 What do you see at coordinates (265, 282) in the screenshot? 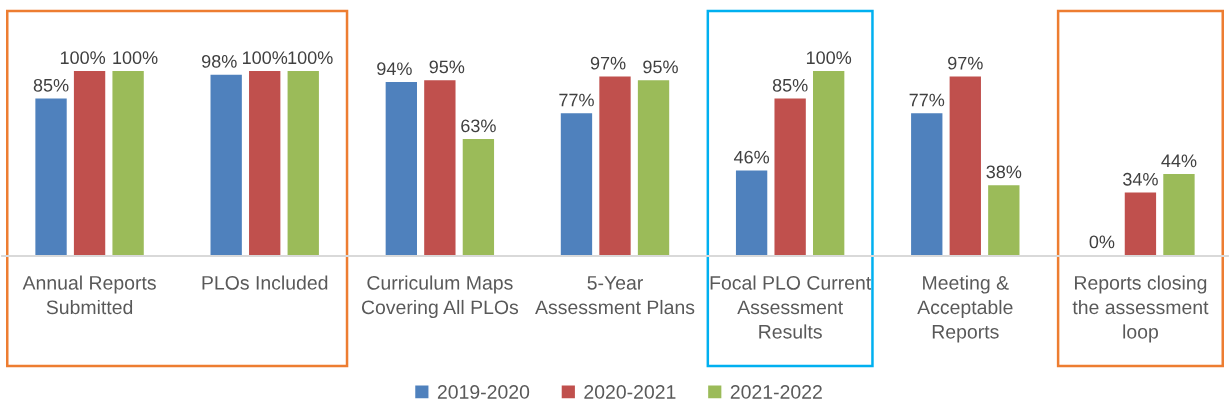
I see `x-tick-label: PLOs Included` at bounding box center [265, 282].